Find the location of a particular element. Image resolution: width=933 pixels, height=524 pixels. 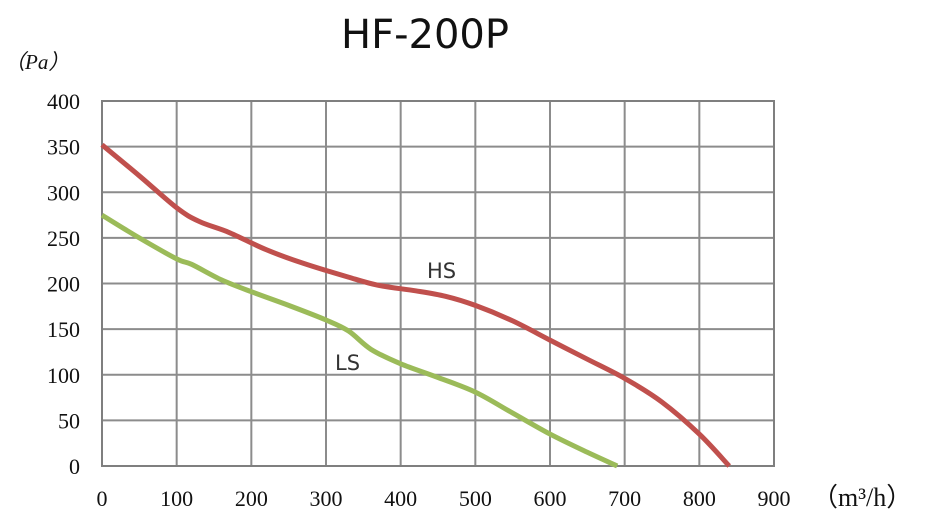

x-tick-label: 500 is located at coordinates (475, 498).